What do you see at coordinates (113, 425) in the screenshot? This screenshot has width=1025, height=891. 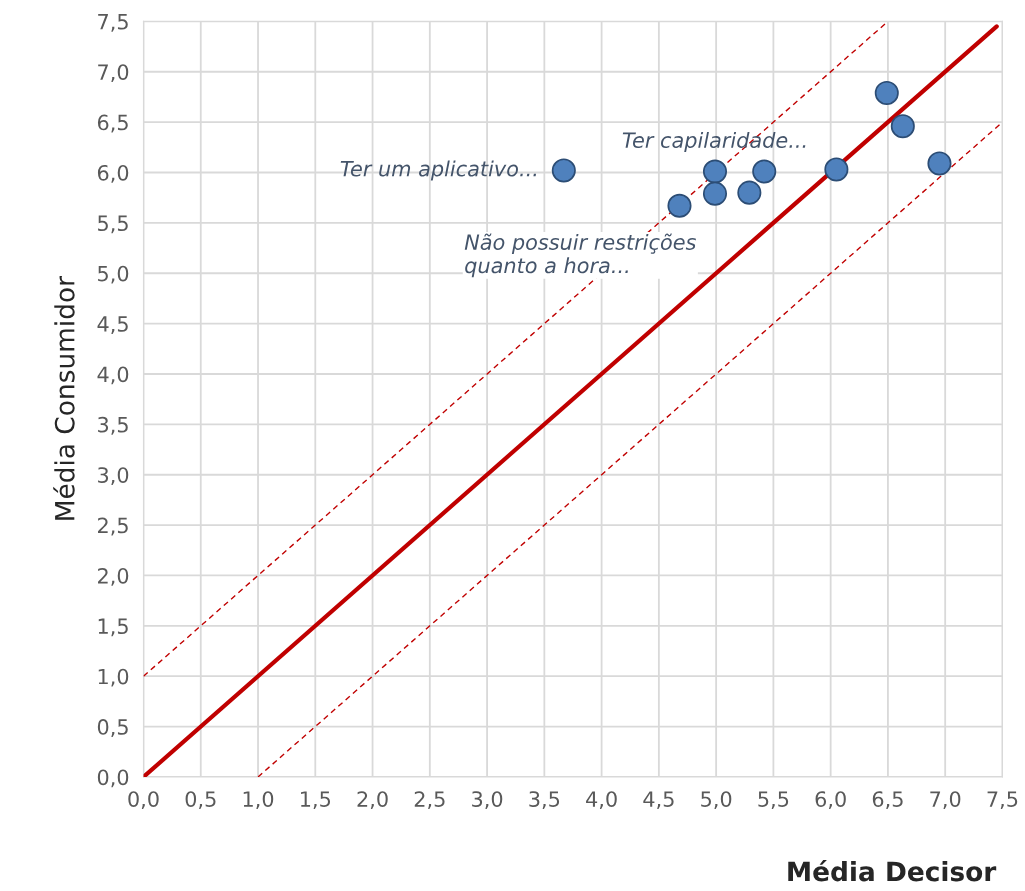 I see `y-tick-label: 3,5` at bounding box center [113, 425].